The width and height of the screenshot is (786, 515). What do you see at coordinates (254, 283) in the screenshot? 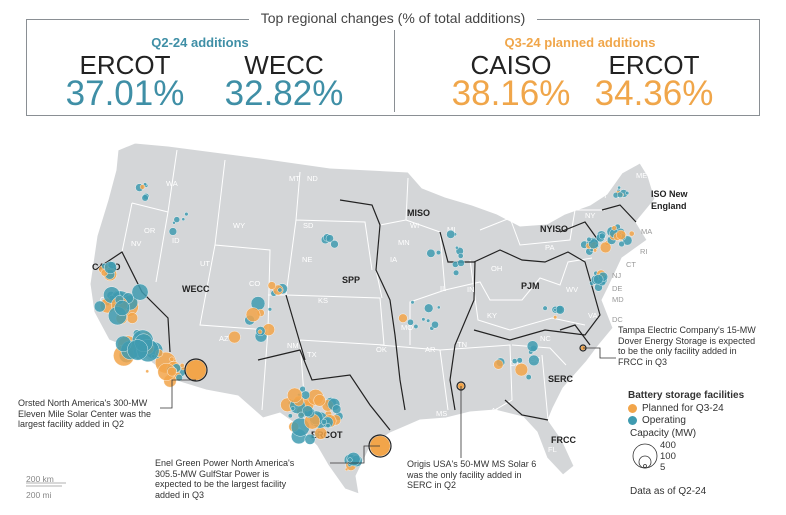
I see `state-label-co: CO` at bounding box center [254, 283].